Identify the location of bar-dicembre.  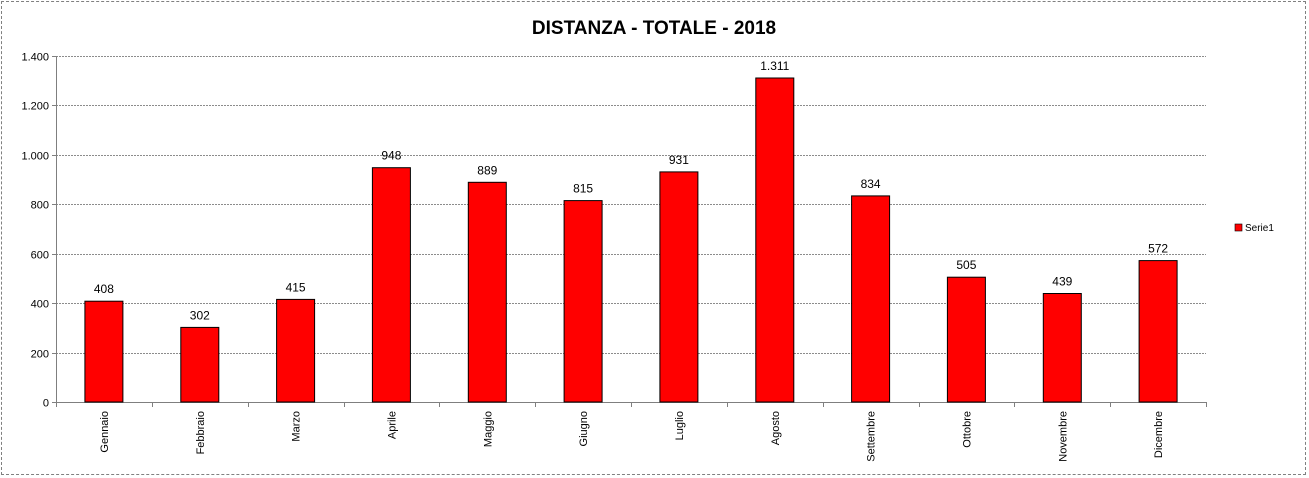
(1158, 331).